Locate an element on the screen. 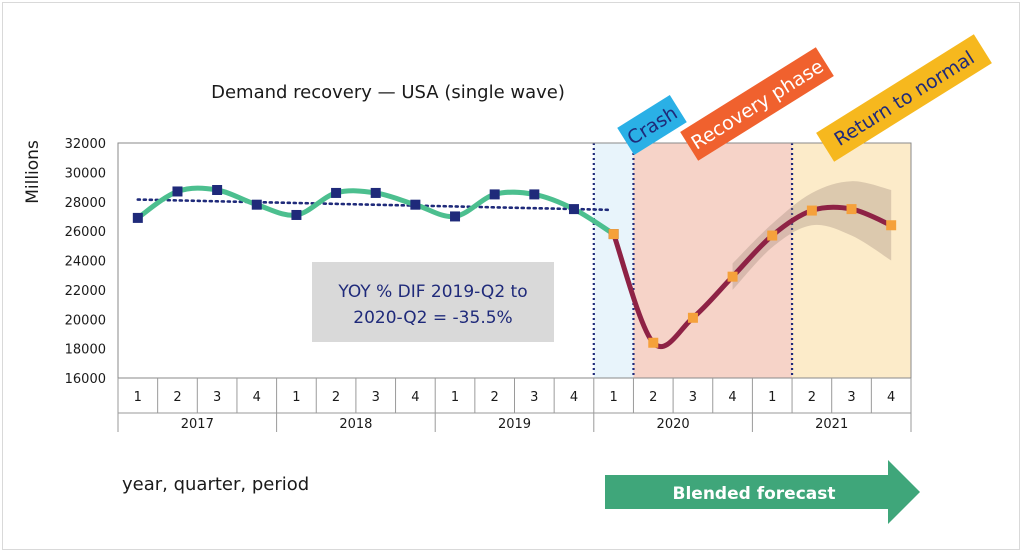  phase-shading is located at coordinates (751, 260).